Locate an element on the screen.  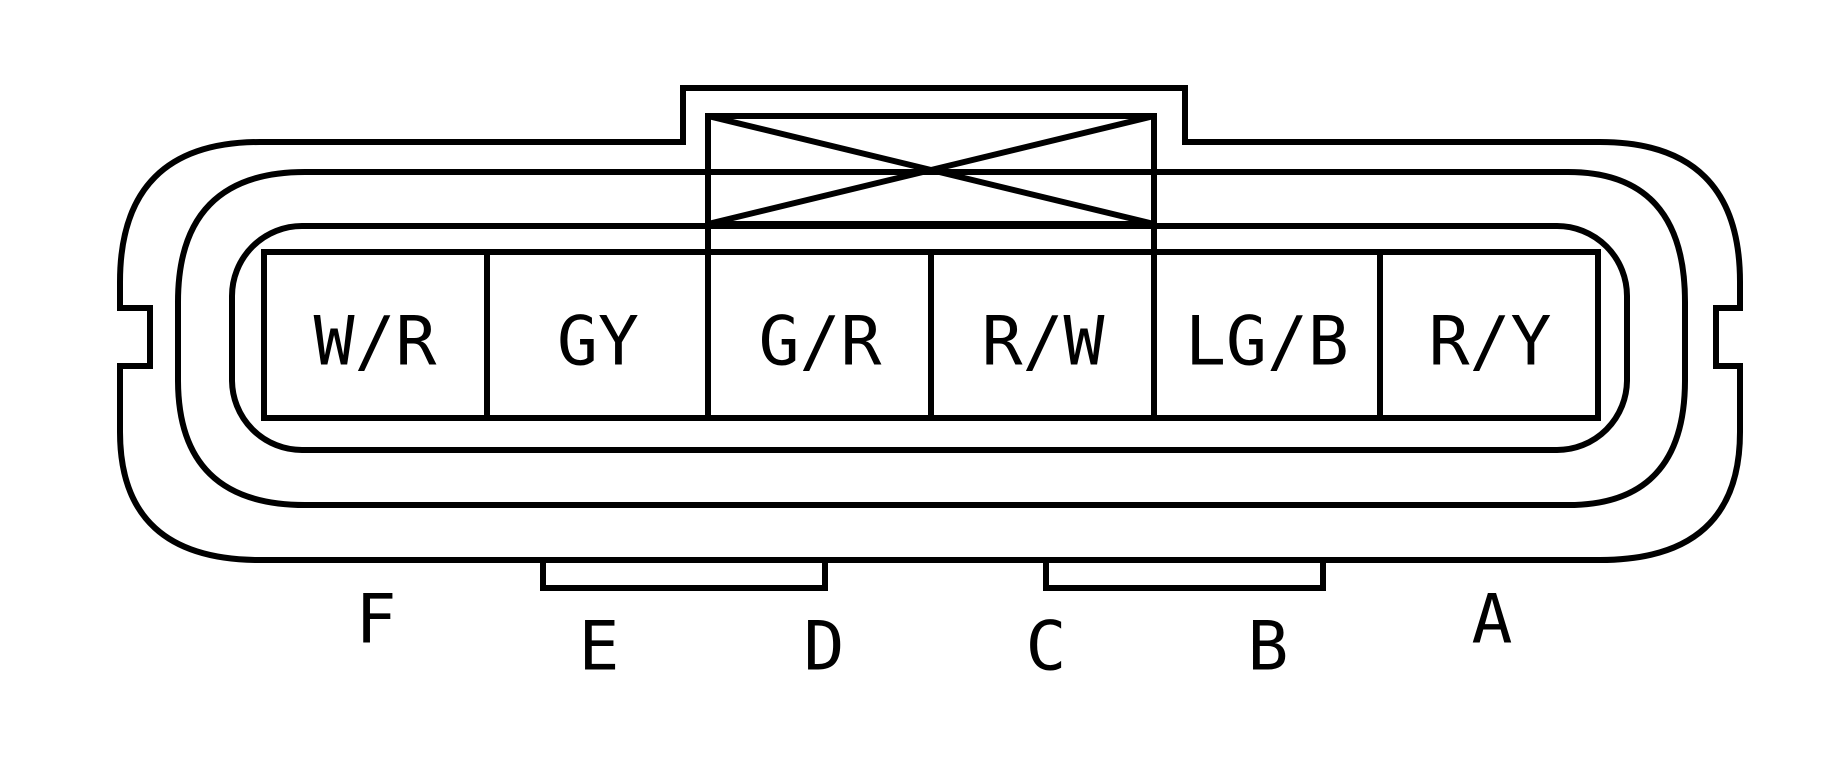
wire-color-label-d: G/R is located at coordinates (820, 342).